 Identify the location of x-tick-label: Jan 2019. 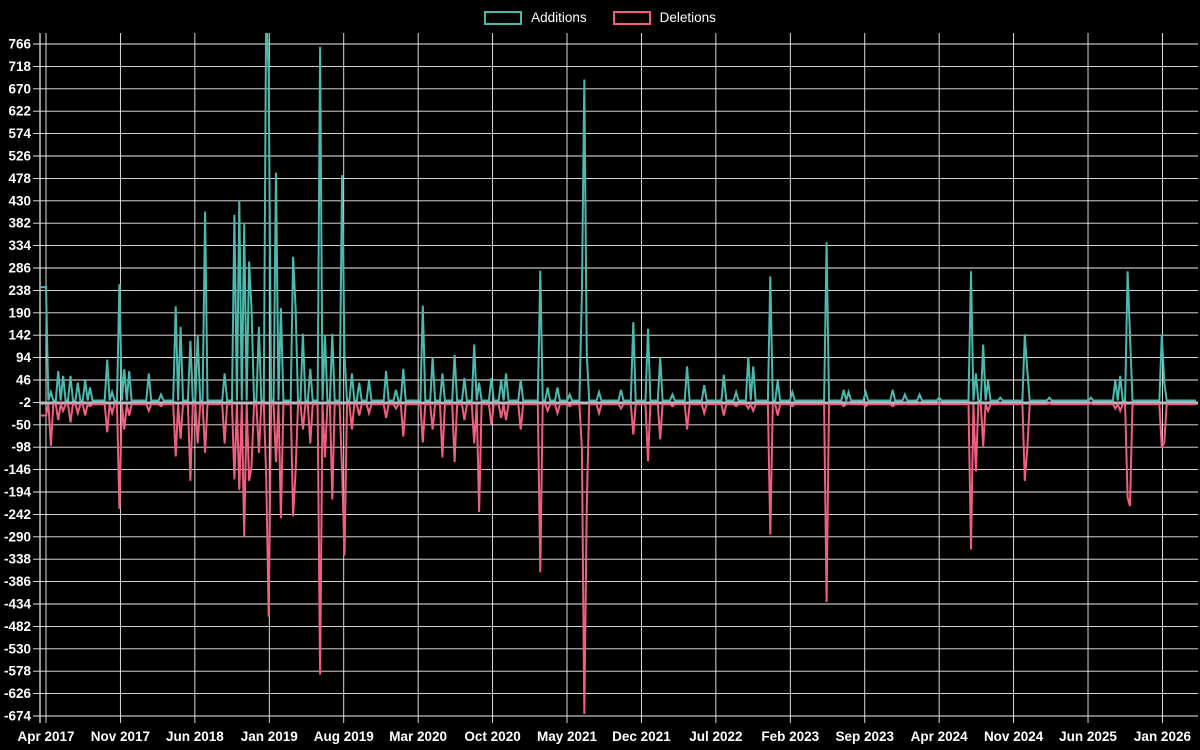
(269, 736).